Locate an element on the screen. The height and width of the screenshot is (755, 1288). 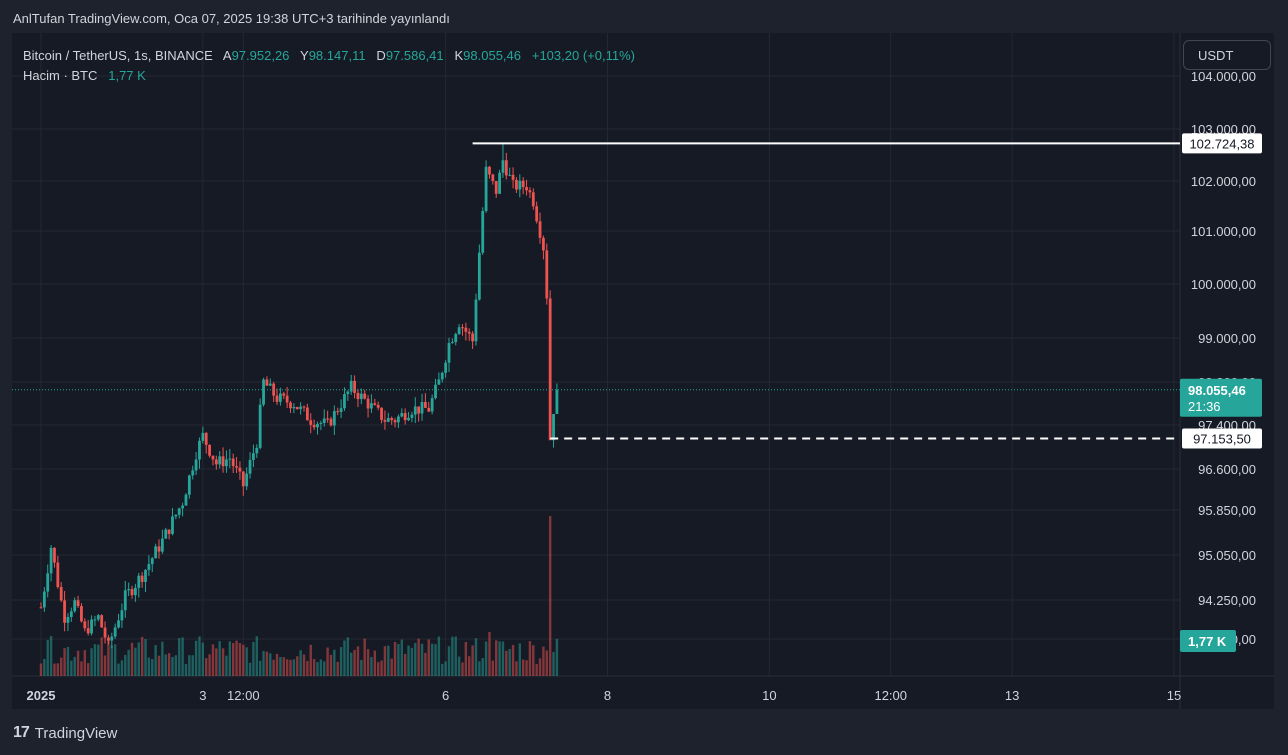
high-label: Y is located at coordinates (304, 55).